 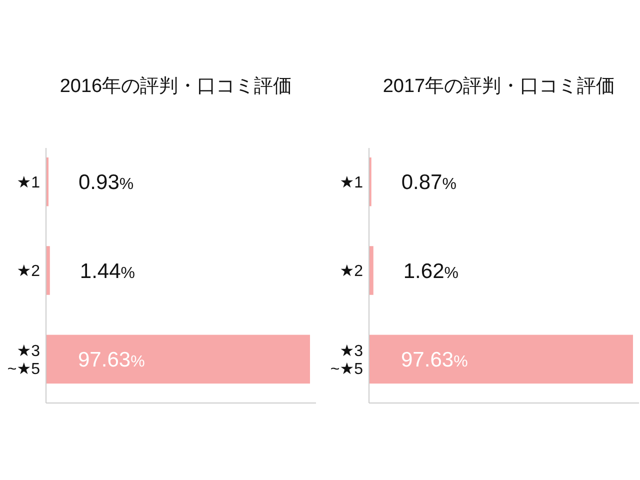 What do you see at coordinates (428, 182) in the screenshot?
I see `data-label: 0.87%` at bounding box center [428, 182].